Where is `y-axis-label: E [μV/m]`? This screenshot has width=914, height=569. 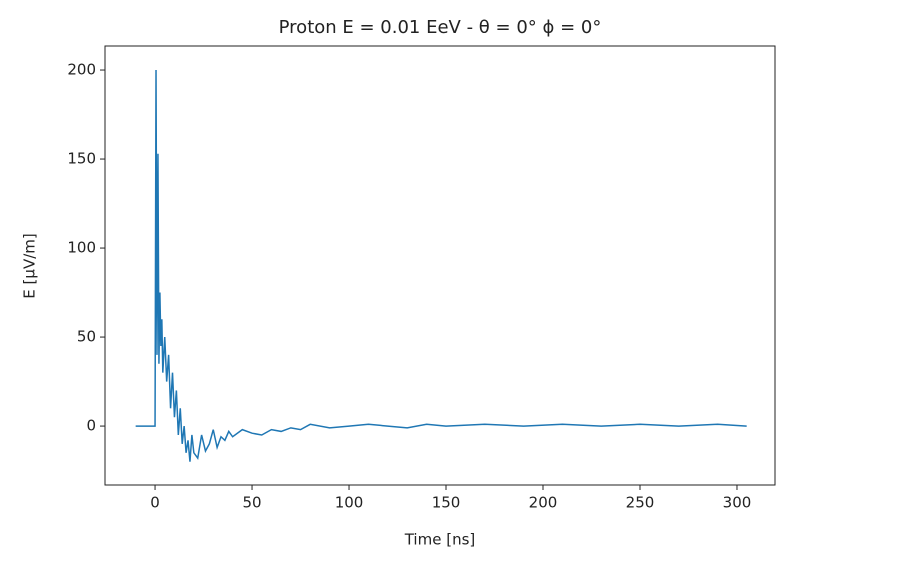
y-axis-label: E [μV/m] is located at coordinates (30, 265).